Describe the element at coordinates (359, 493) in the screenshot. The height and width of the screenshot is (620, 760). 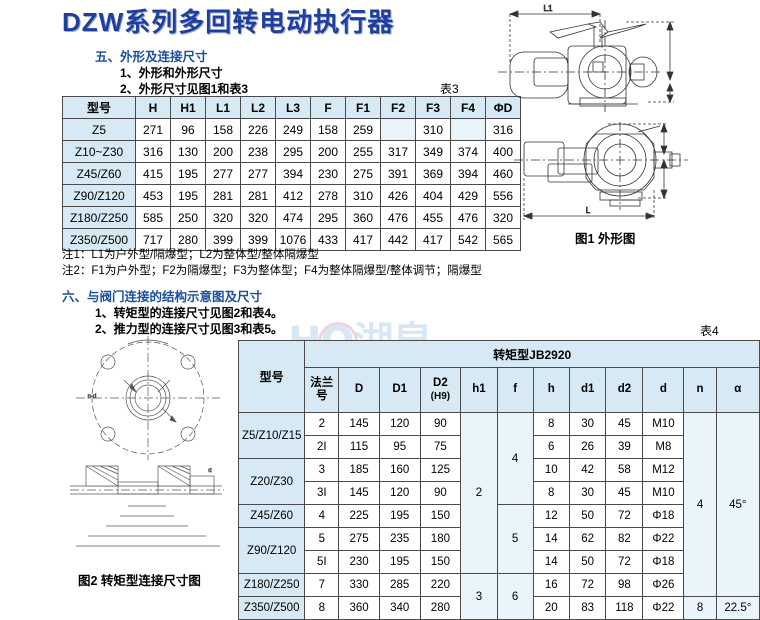
I see `table4-value-cell: 145` at that location.